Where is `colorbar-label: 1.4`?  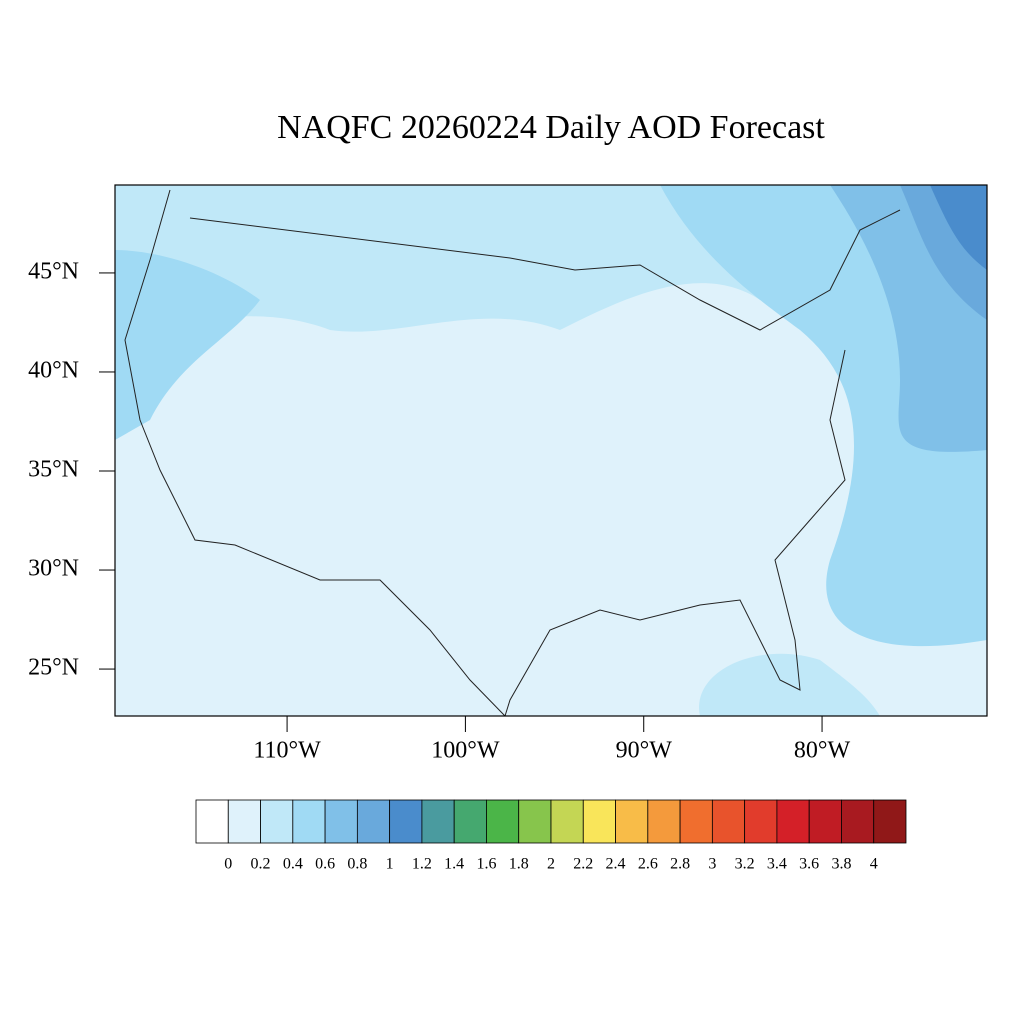
colorbar-label: 1.4 is located at coordinates (454, 864).